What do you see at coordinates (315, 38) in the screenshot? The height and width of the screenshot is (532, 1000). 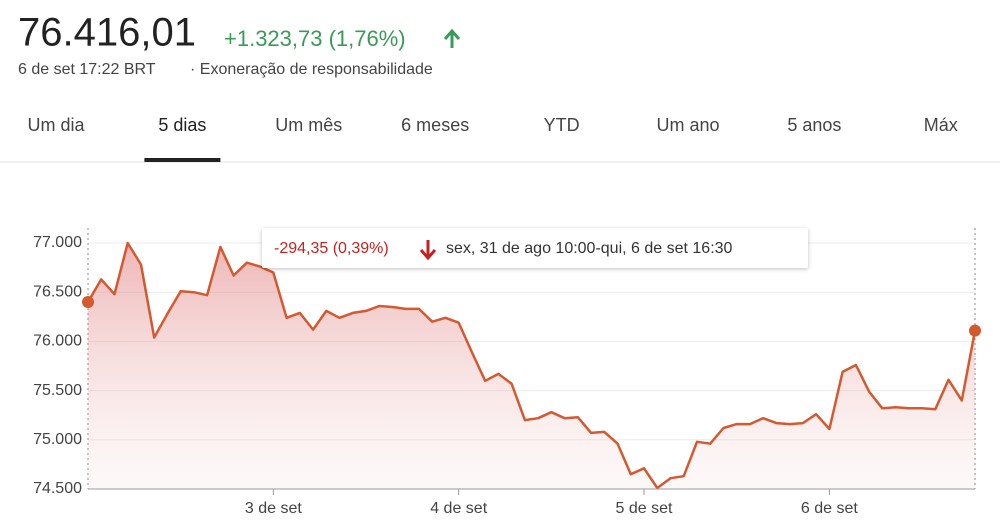 I see `price-change: +1.323,73 (1,76%)` at bounding box center [315, 38].